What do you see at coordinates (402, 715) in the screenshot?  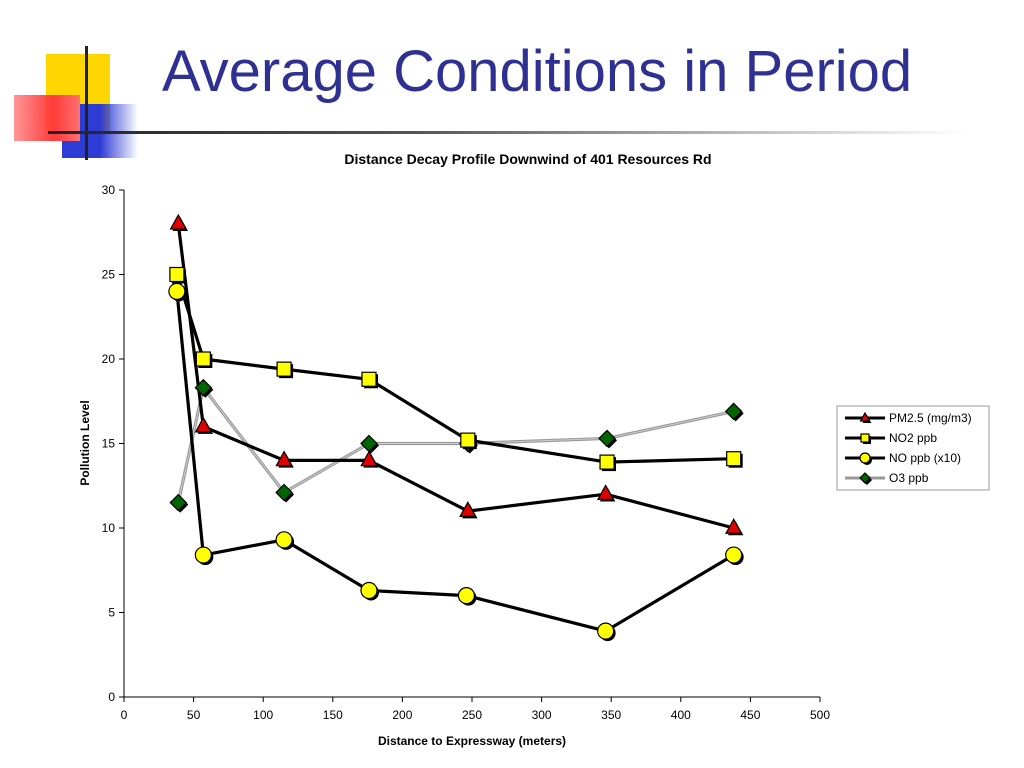 I see `x-tick-label: 200` at bounding box center [402, 715].